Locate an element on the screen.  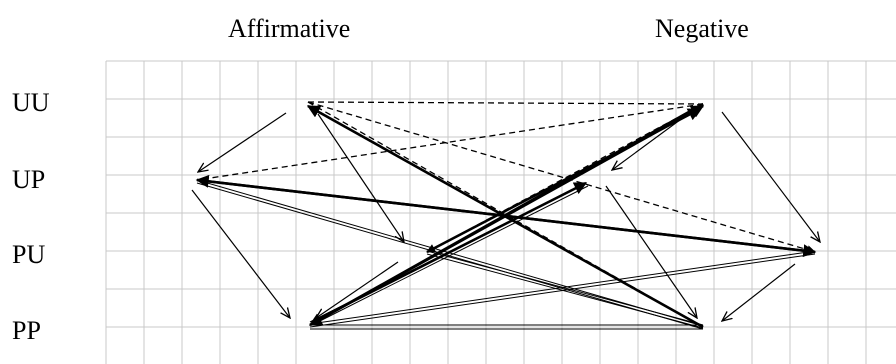
double-pu-aff-to-pp-neg-b is located at coordinates (565, 291).